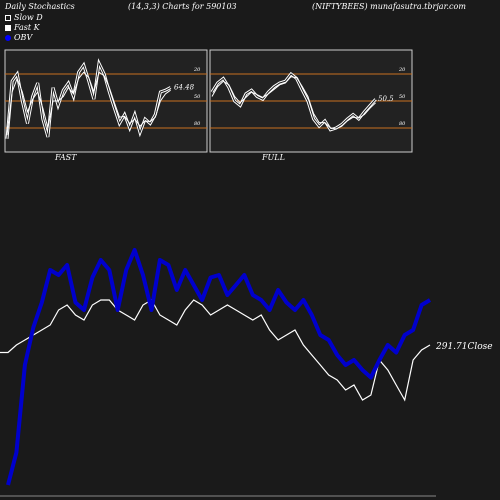 This screenshot has height=500, width=500. What do you see at coordinates (27, 27) in the screenshot?
I see `legend-label-fast-k: Fast K` at bounding box center [27, 27].